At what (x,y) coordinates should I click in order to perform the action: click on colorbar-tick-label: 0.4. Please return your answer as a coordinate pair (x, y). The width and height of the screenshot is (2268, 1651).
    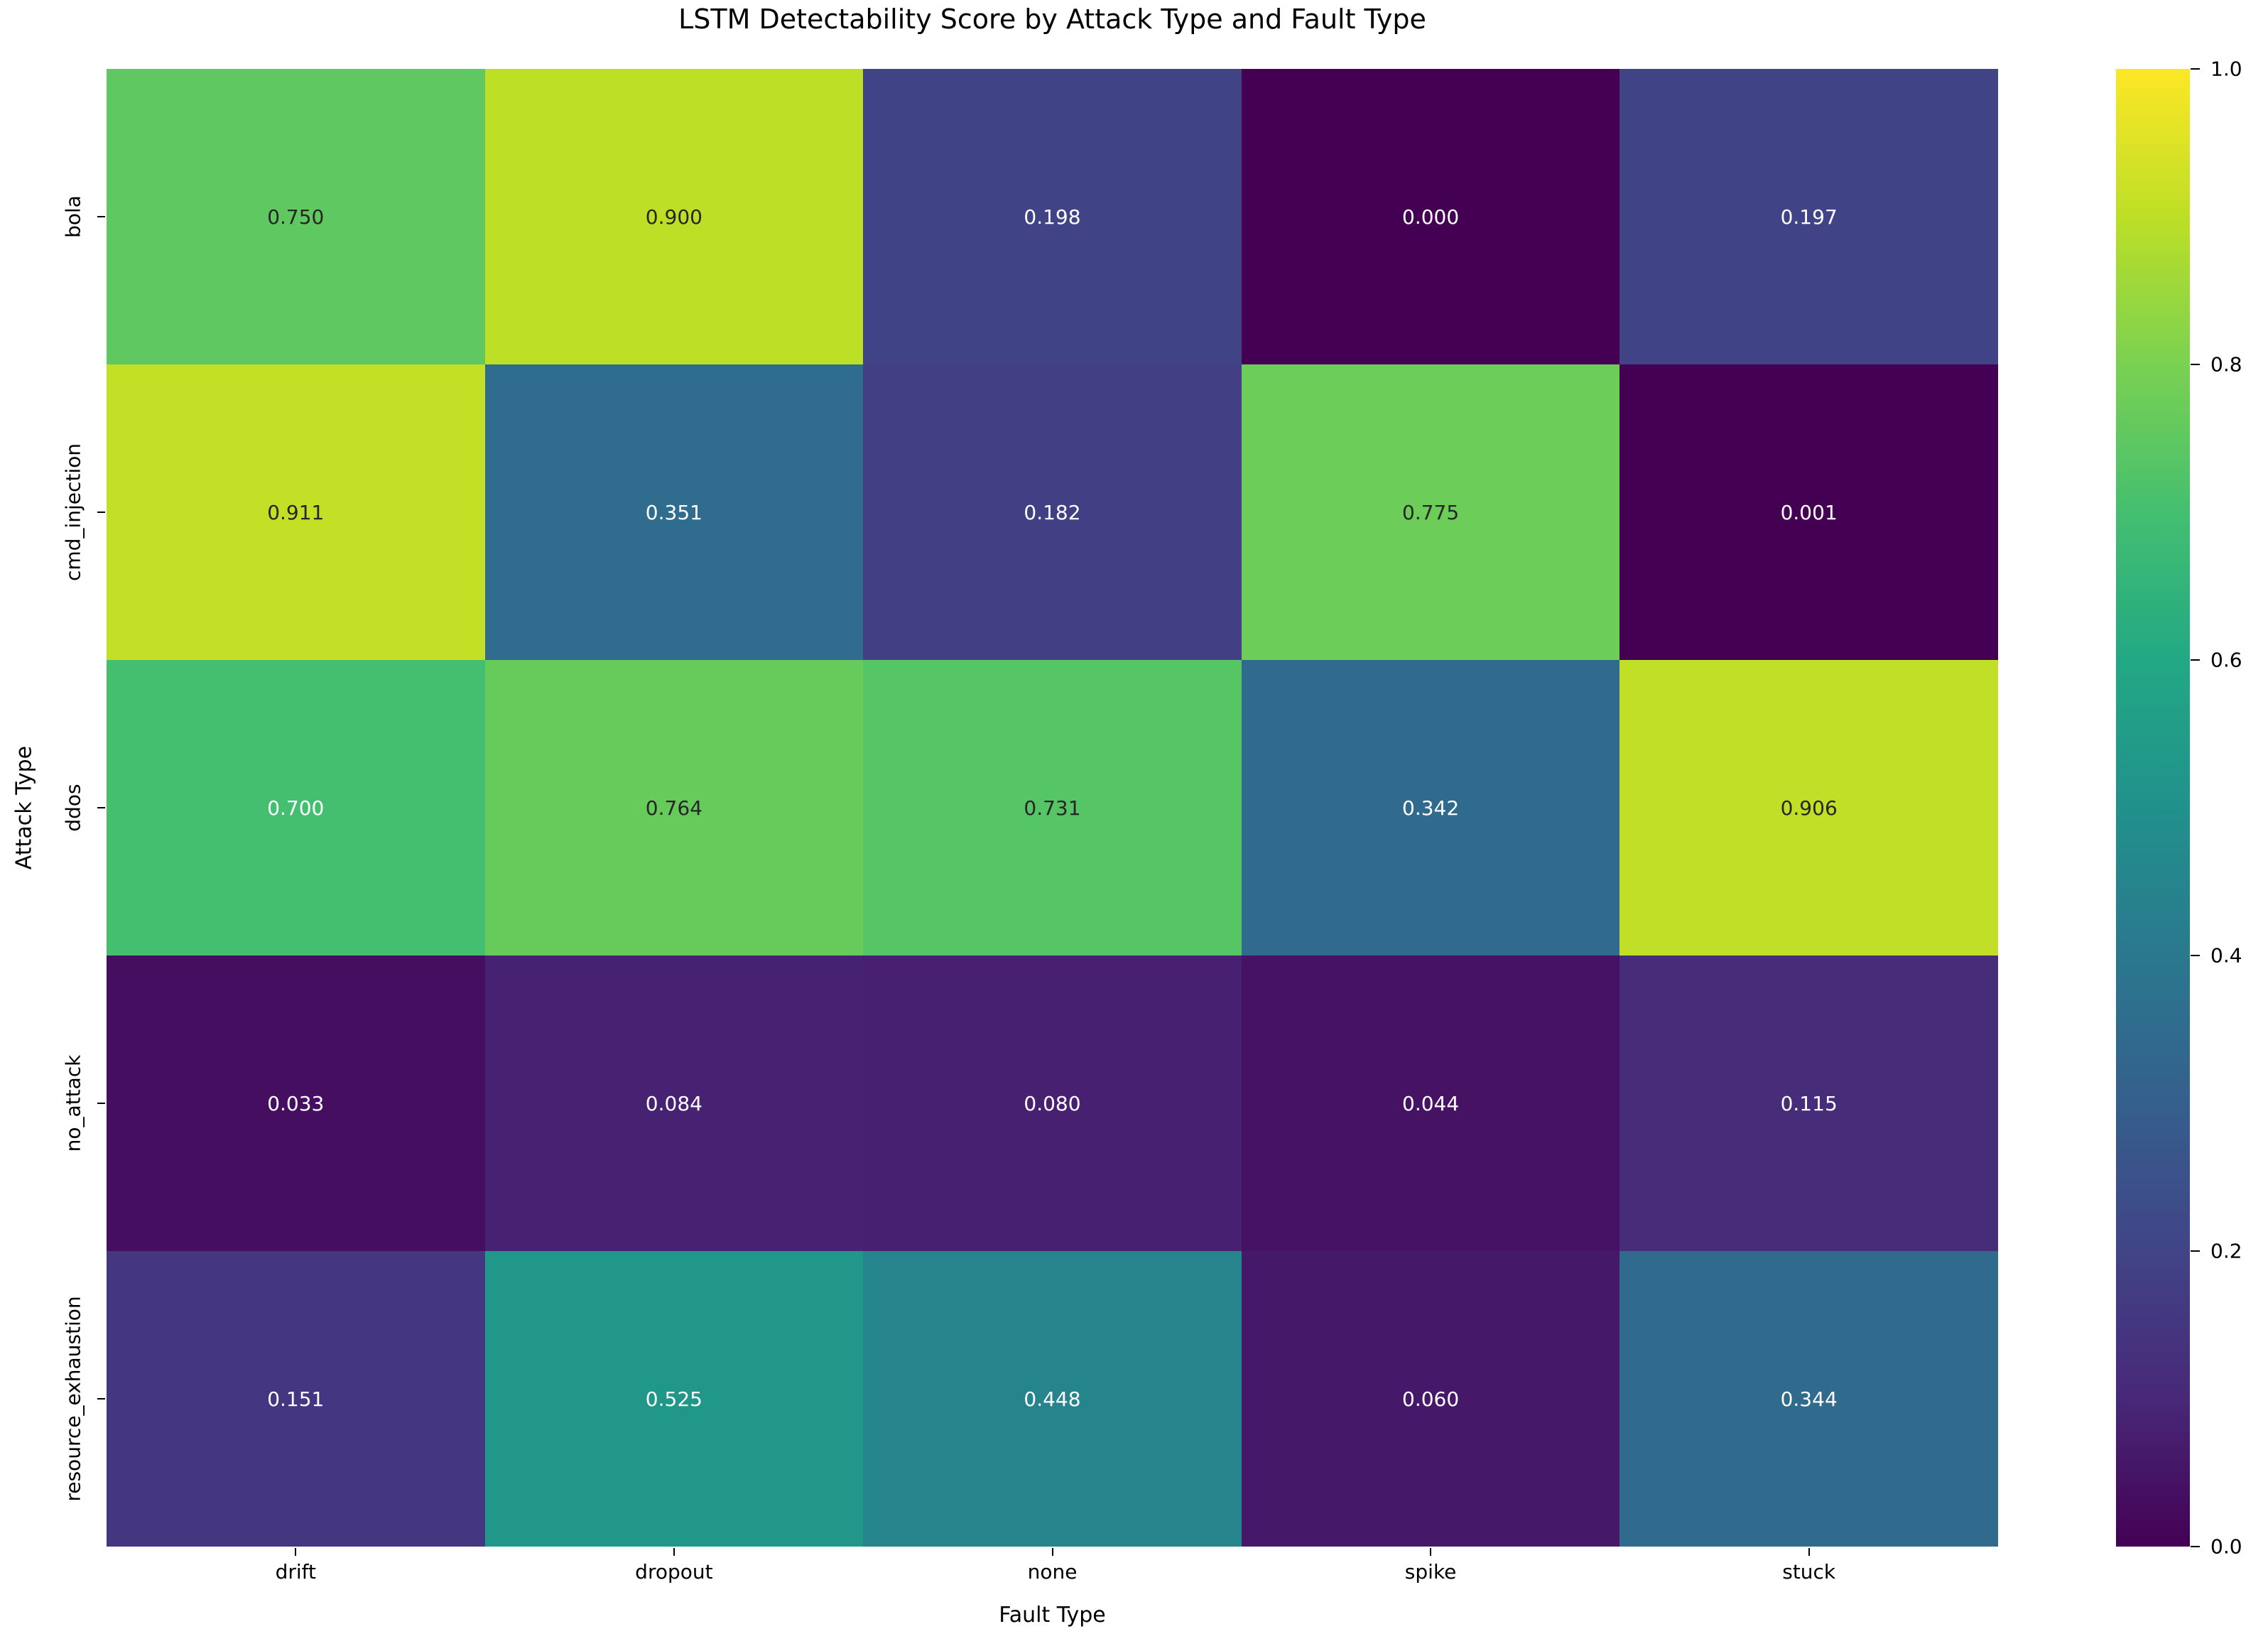
    Looking at the image, I should click on (2226, 956).